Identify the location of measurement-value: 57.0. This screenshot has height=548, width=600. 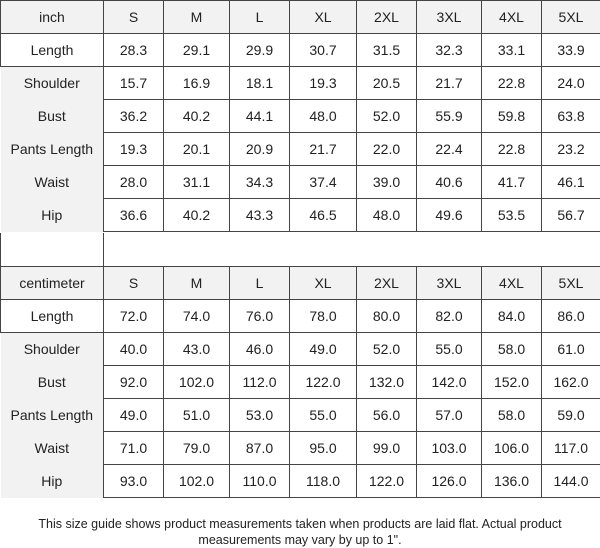
(449, 415).